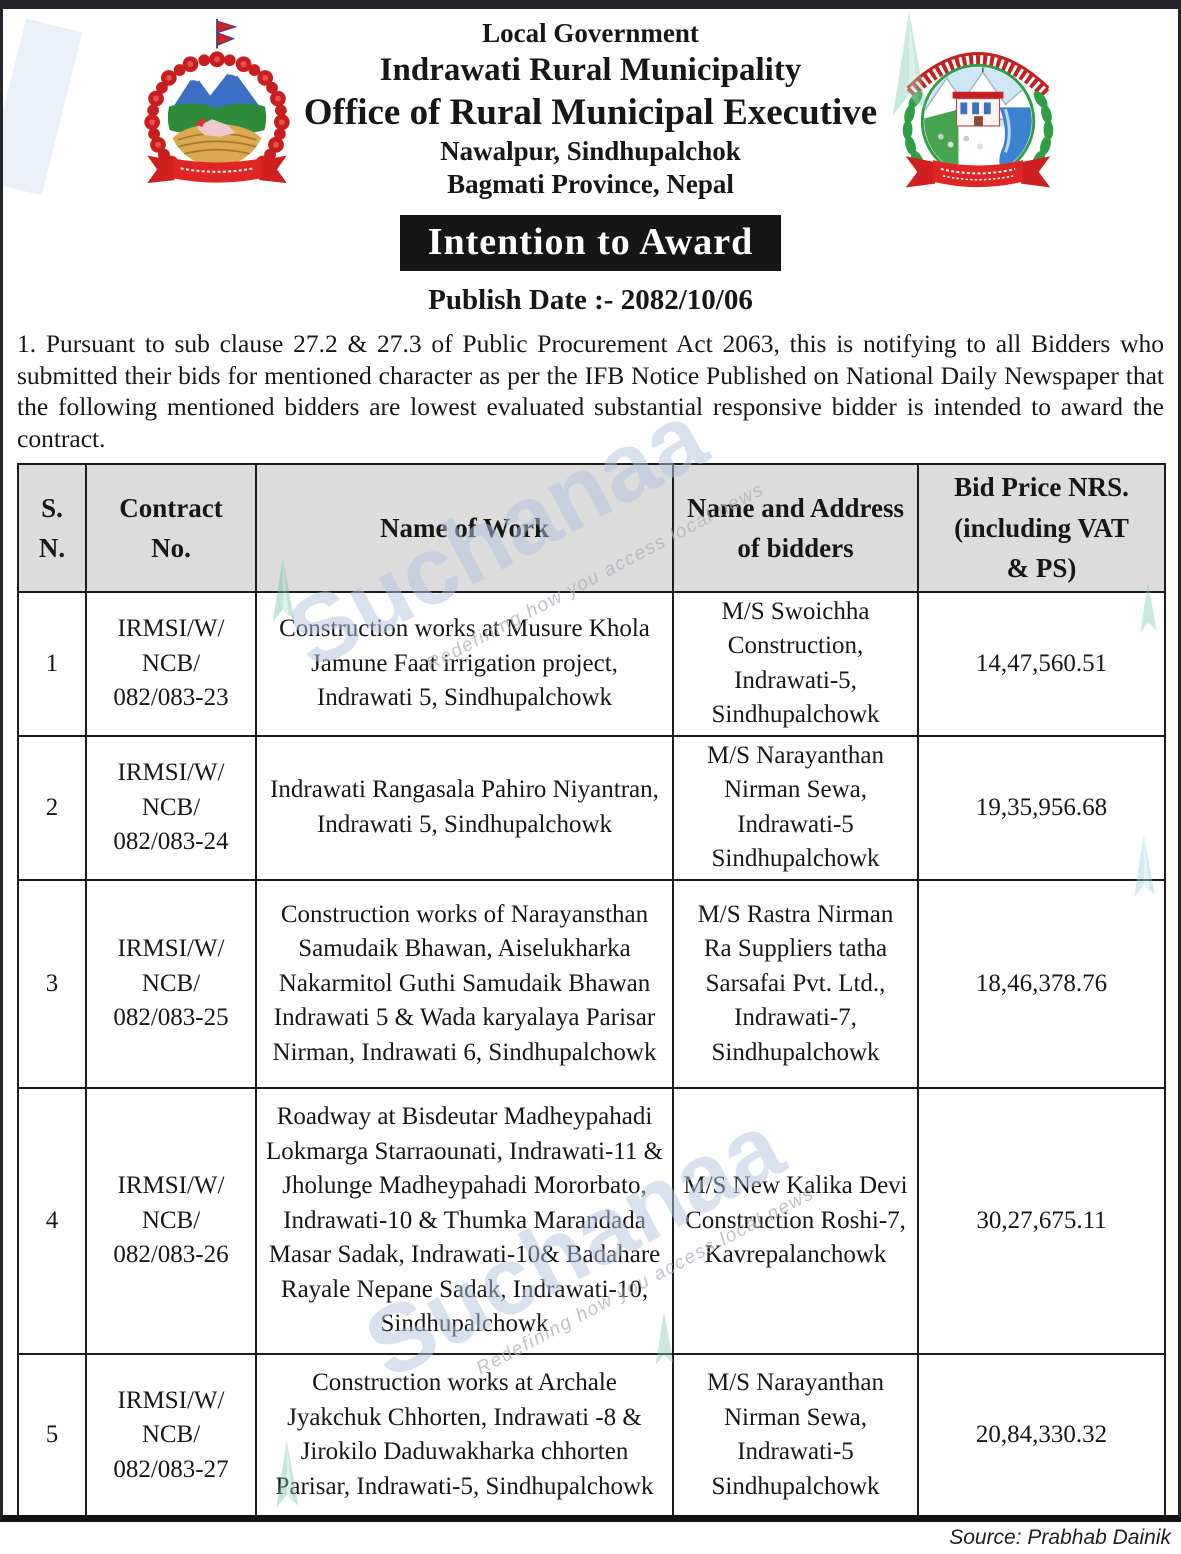 Image resolution: width=1181 pixels, height=1554 pixels. I want to click on contract-cell: IRMSI/W/ NCB/ 082/083-27, so click(171, 1433).